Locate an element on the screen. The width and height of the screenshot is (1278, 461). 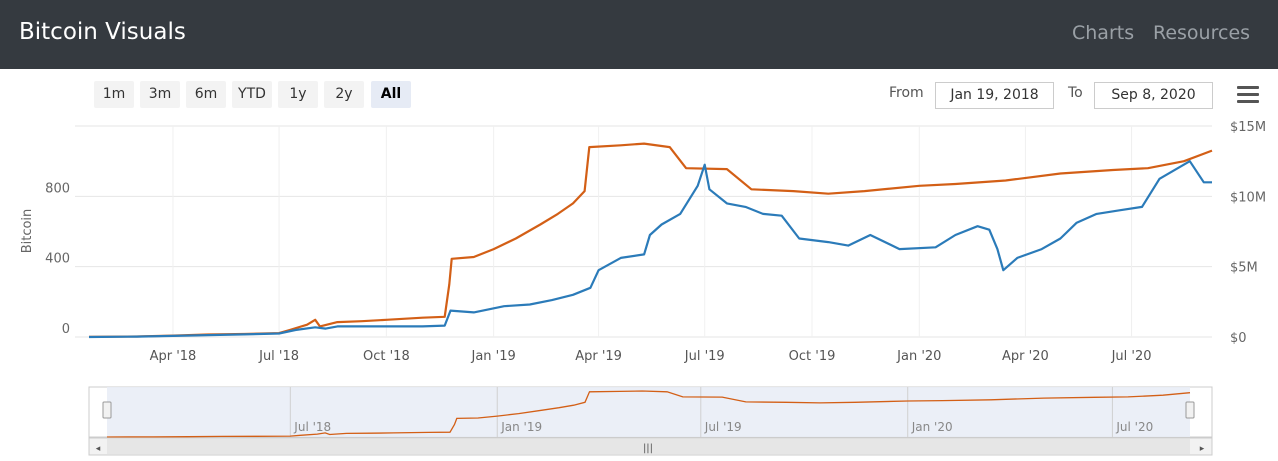
y2-tick-label: $10M is located at coordinates (1248, 197).